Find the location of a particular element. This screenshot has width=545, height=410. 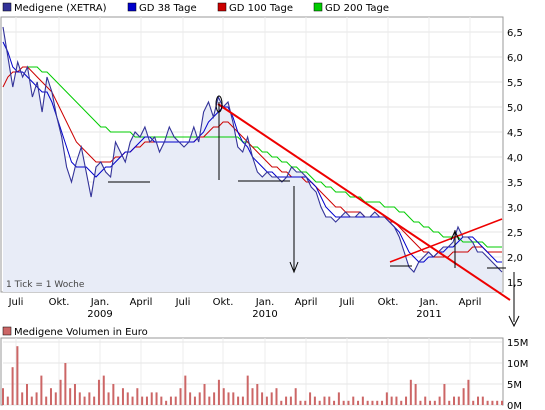

tick-note: 1 Tick = 1 Woche is located at coordinates (45, 285).